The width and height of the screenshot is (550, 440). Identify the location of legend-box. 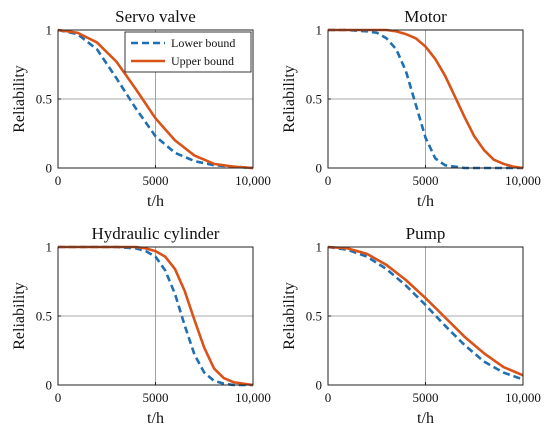
(188, 52).